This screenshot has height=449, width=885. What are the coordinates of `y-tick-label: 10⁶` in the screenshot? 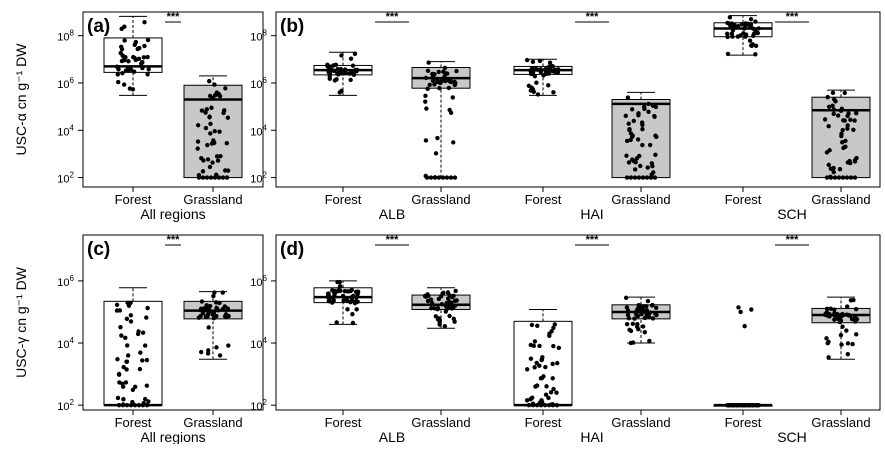 It's located at (258, 83).